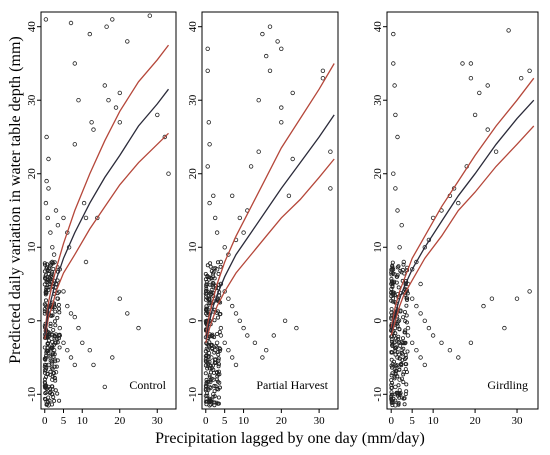  I want to click on x-tick-label: 5, so click(225, 421).